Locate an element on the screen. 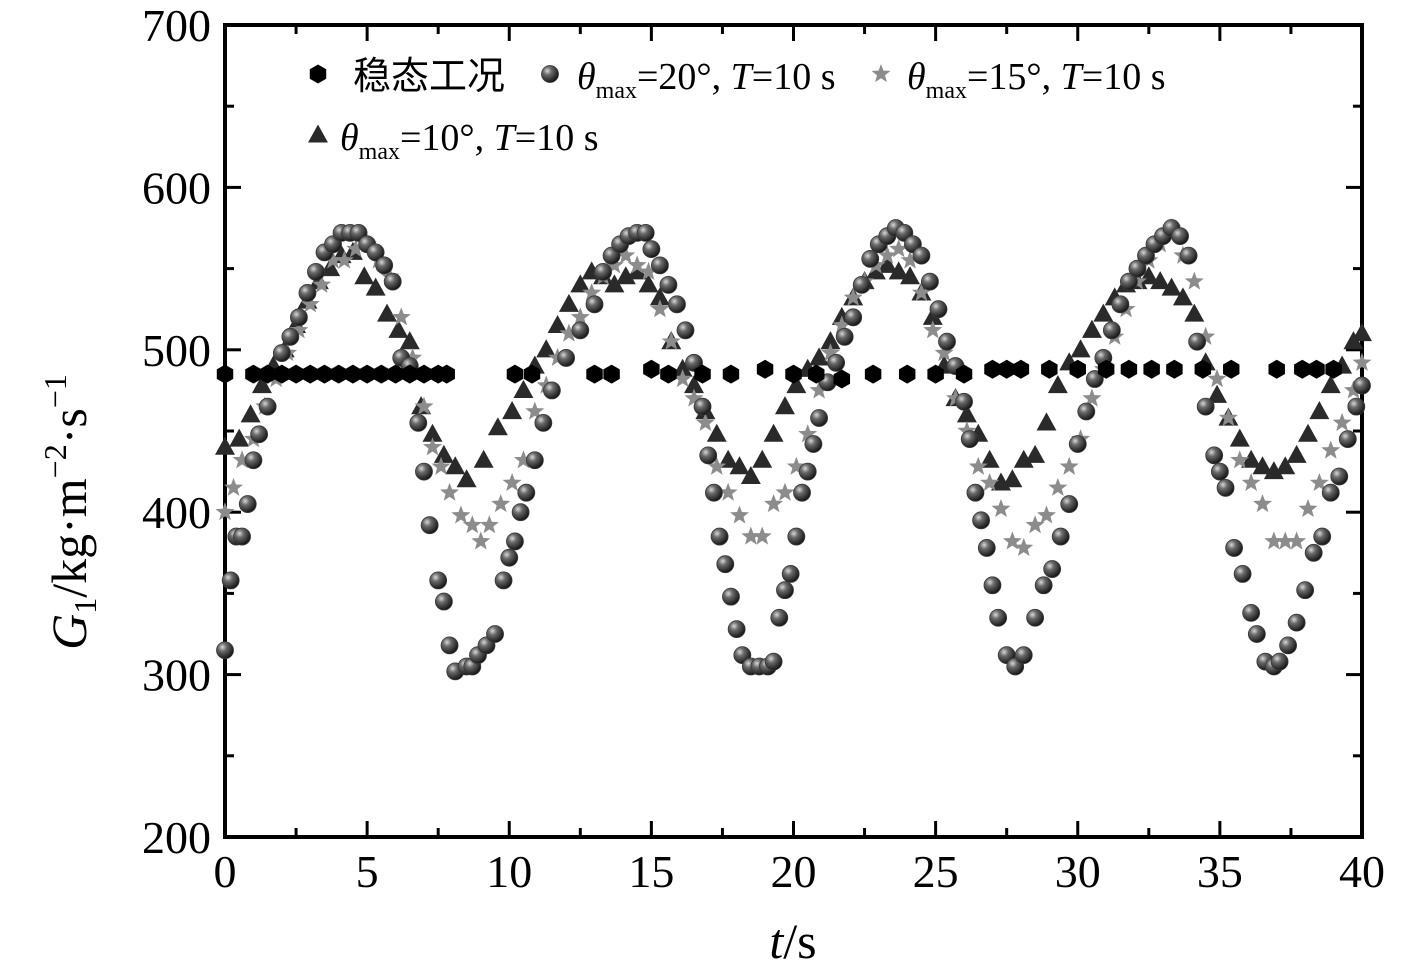 The width and height of the screenshot is (1417, 970). legend-item: 稳态工况 is located at coordinates (407, 77).